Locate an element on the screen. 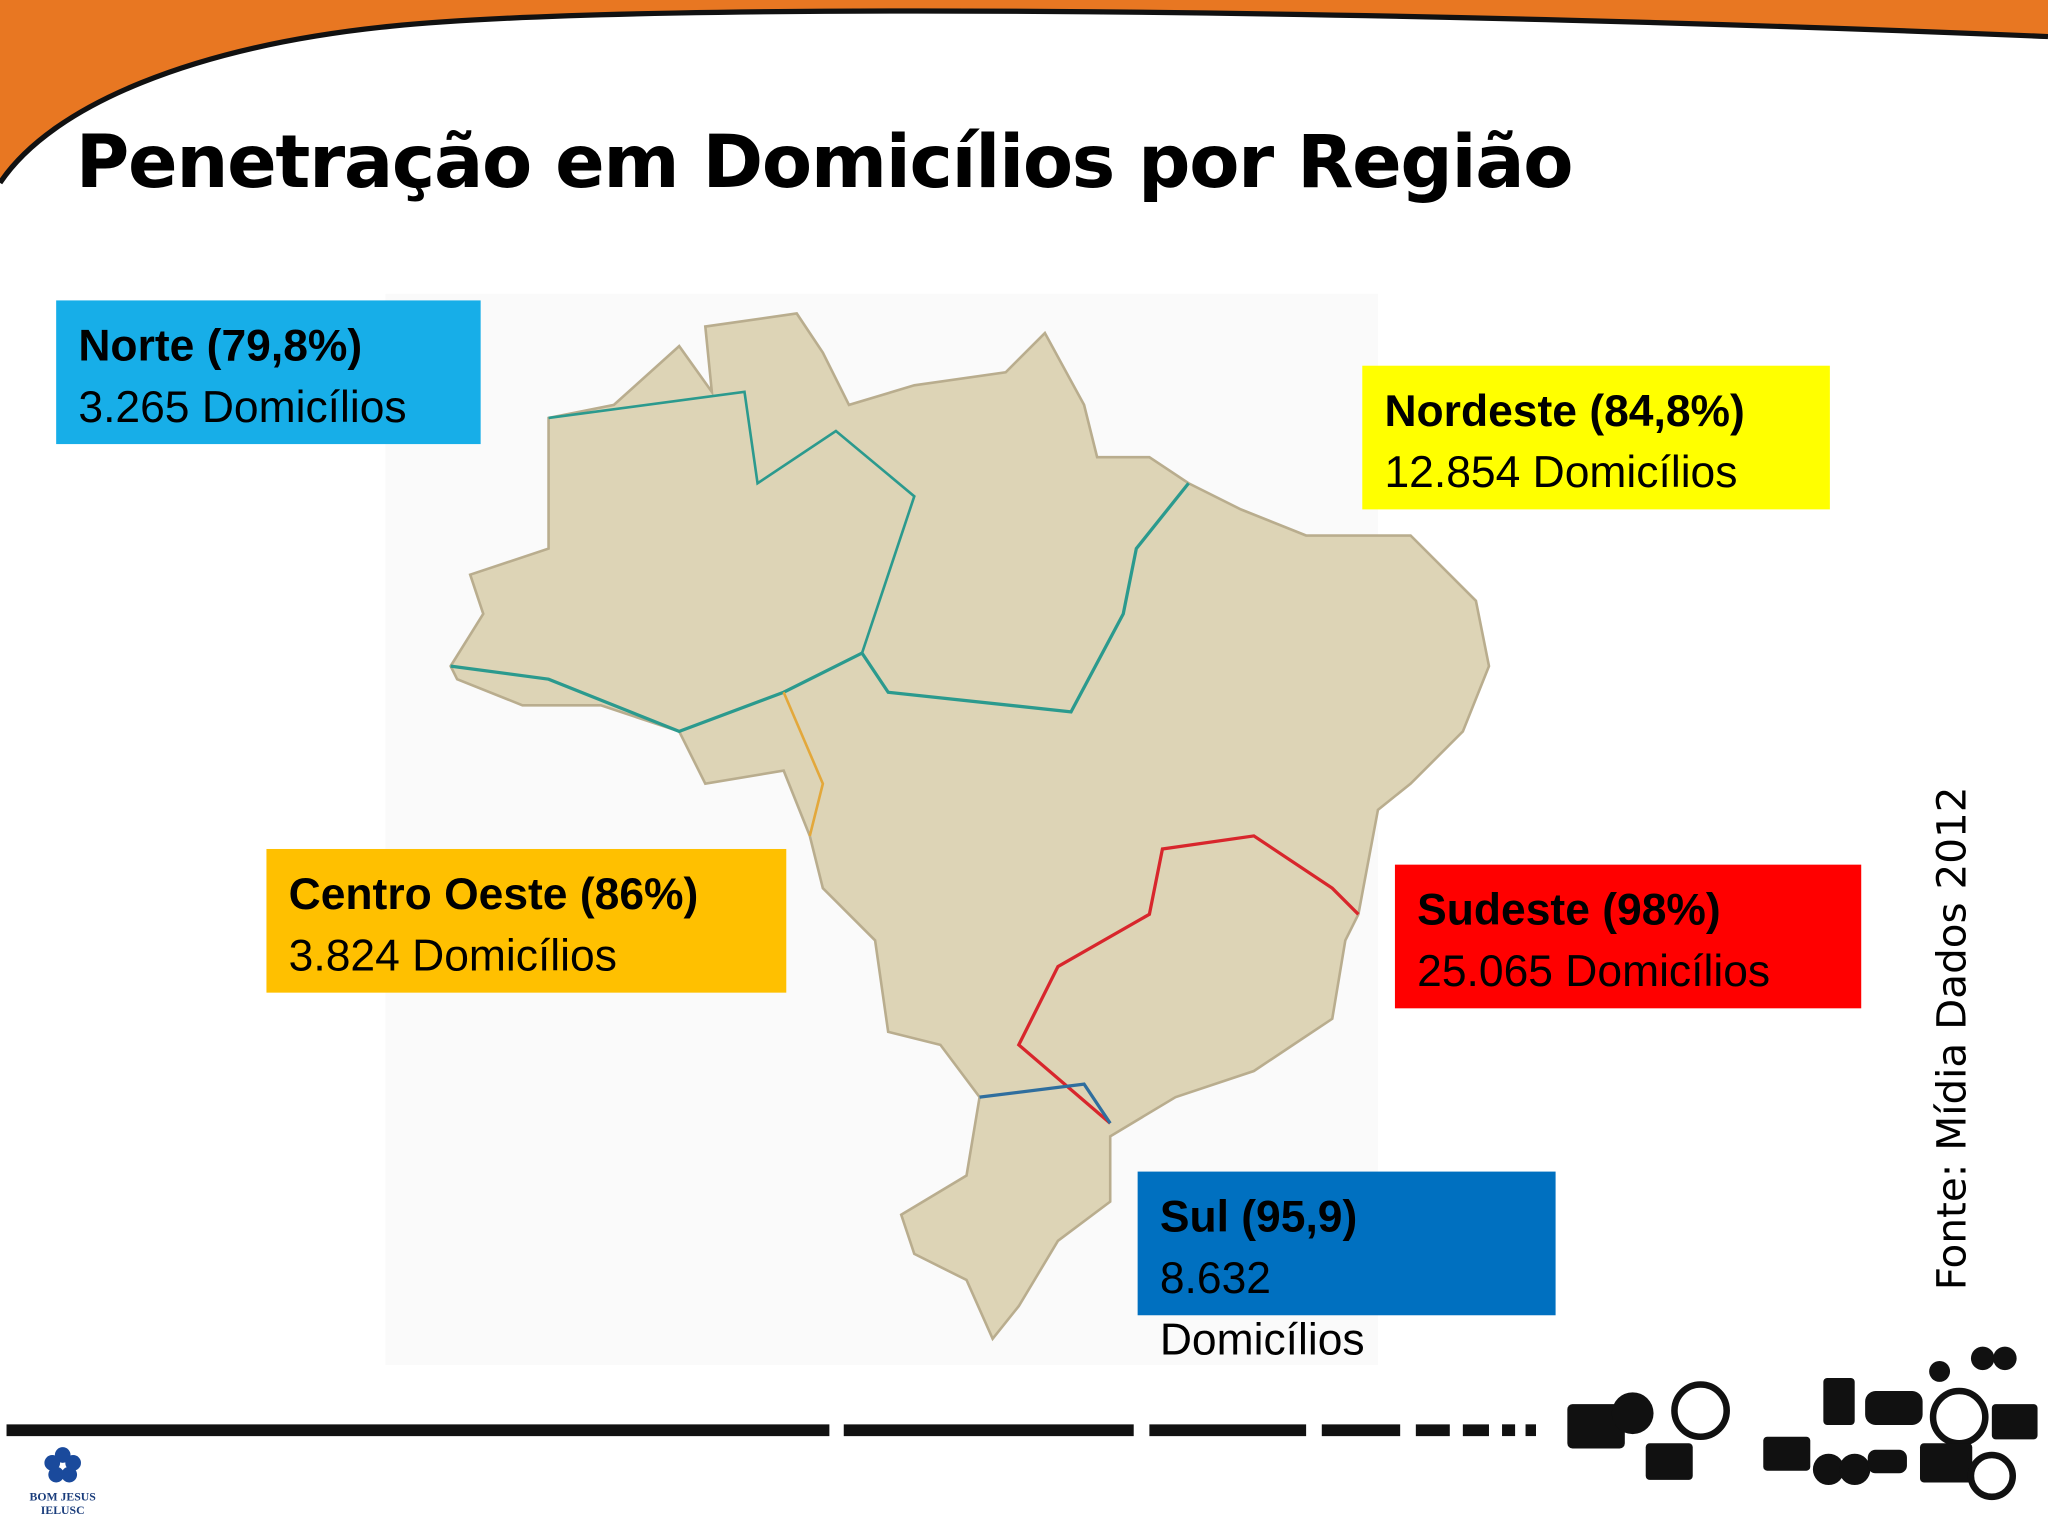  region-box-text: Sul (95,9) 8.632 Domicílios is located at coordinates (1268, 1272).